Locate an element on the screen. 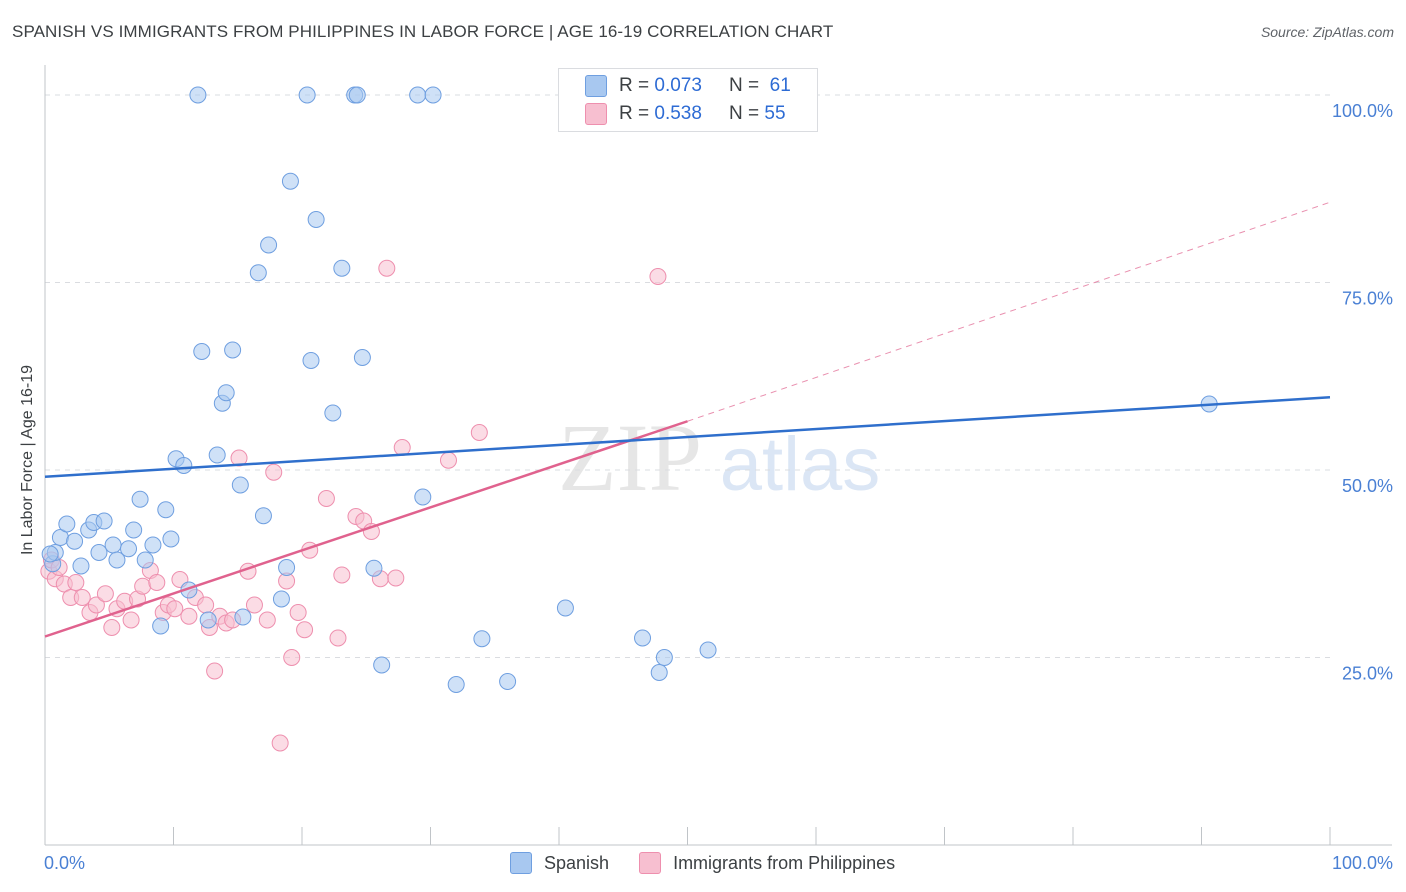 The height and width of the screenshot is (892, 1406). philippines-trend-line is located at coordinates (366, 529).